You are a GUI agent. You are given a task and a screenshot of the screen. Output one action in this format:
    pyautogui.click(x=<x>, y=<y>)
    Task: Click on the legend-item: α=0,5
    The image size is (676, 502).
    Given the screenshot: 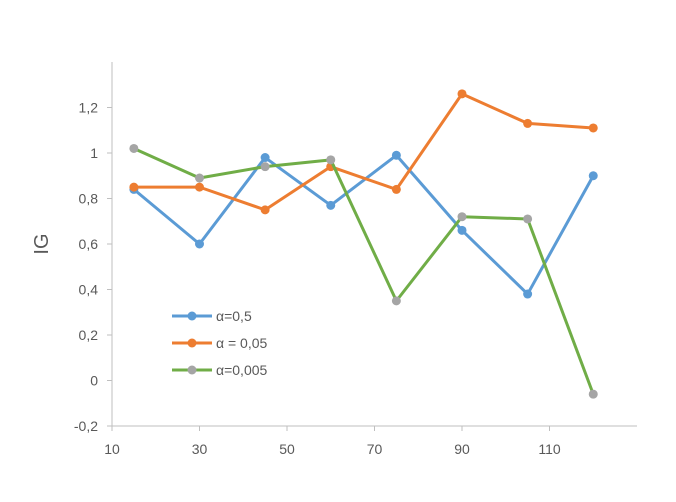 What is the action you would take?
    pyautogui.click(x=212, y=316)
    